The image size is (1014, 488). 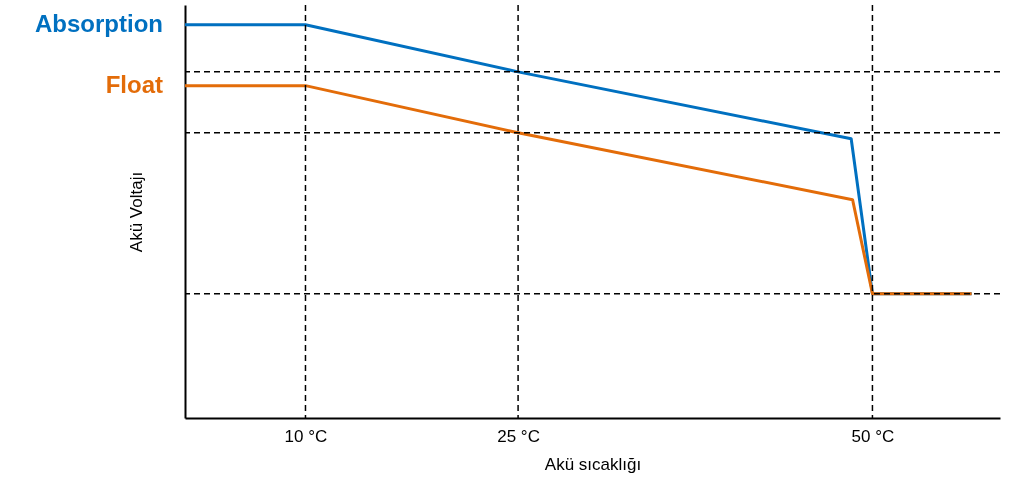 What do you see at coordinates (873, 436) in the screenshot?
I see `x-tick-label: 50 °C` at bounding box center [873, 436].